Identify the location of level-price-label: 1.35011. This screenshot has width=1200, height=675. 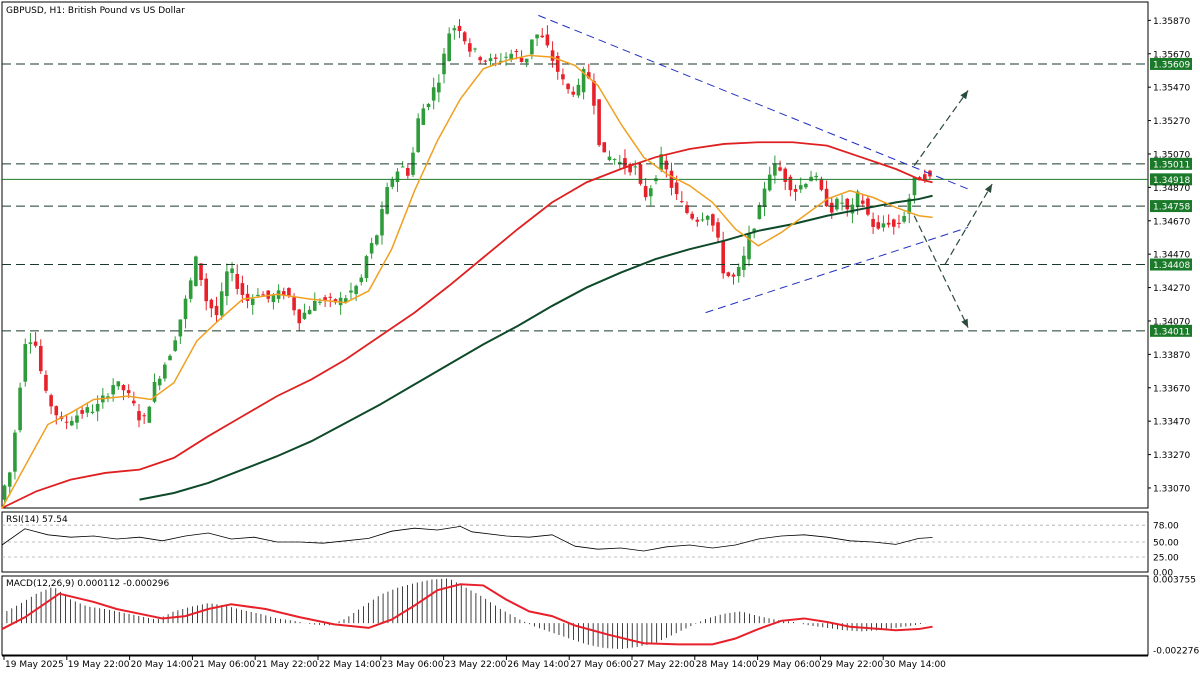
(1171, 165).